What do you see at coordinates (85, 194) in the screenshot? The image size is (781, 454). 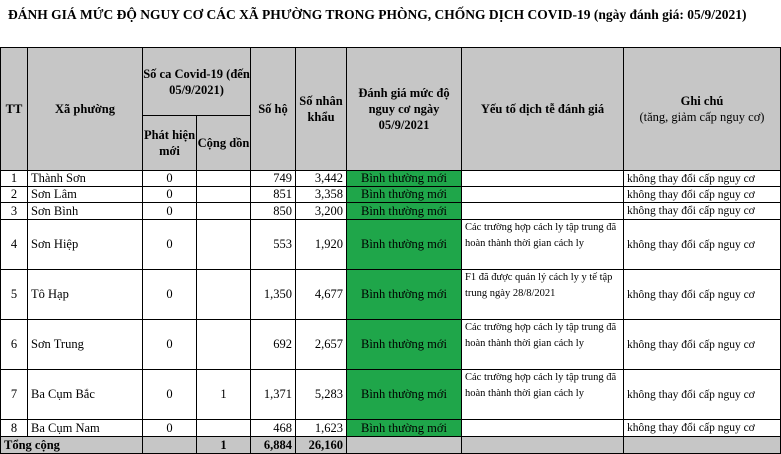 I see `cell-ward: Sơn Lâm` at bounding box center [85, 194].